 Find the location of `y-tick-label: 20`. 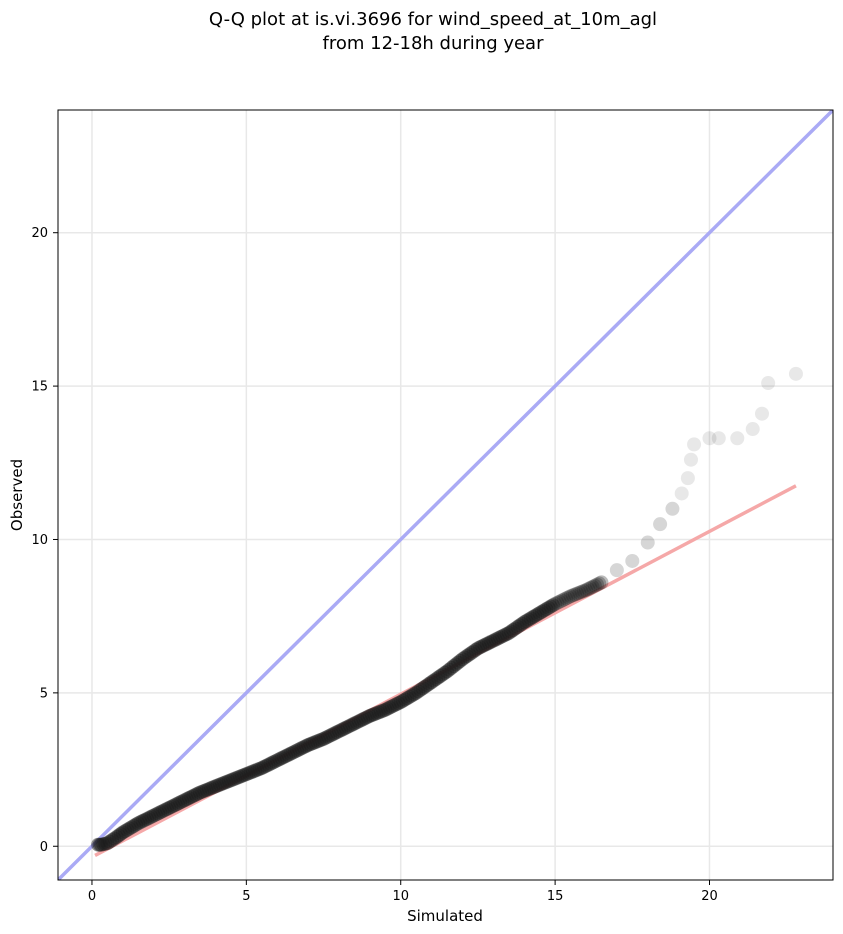

y-tick-label: 20 is located at coordinates (39, 233).